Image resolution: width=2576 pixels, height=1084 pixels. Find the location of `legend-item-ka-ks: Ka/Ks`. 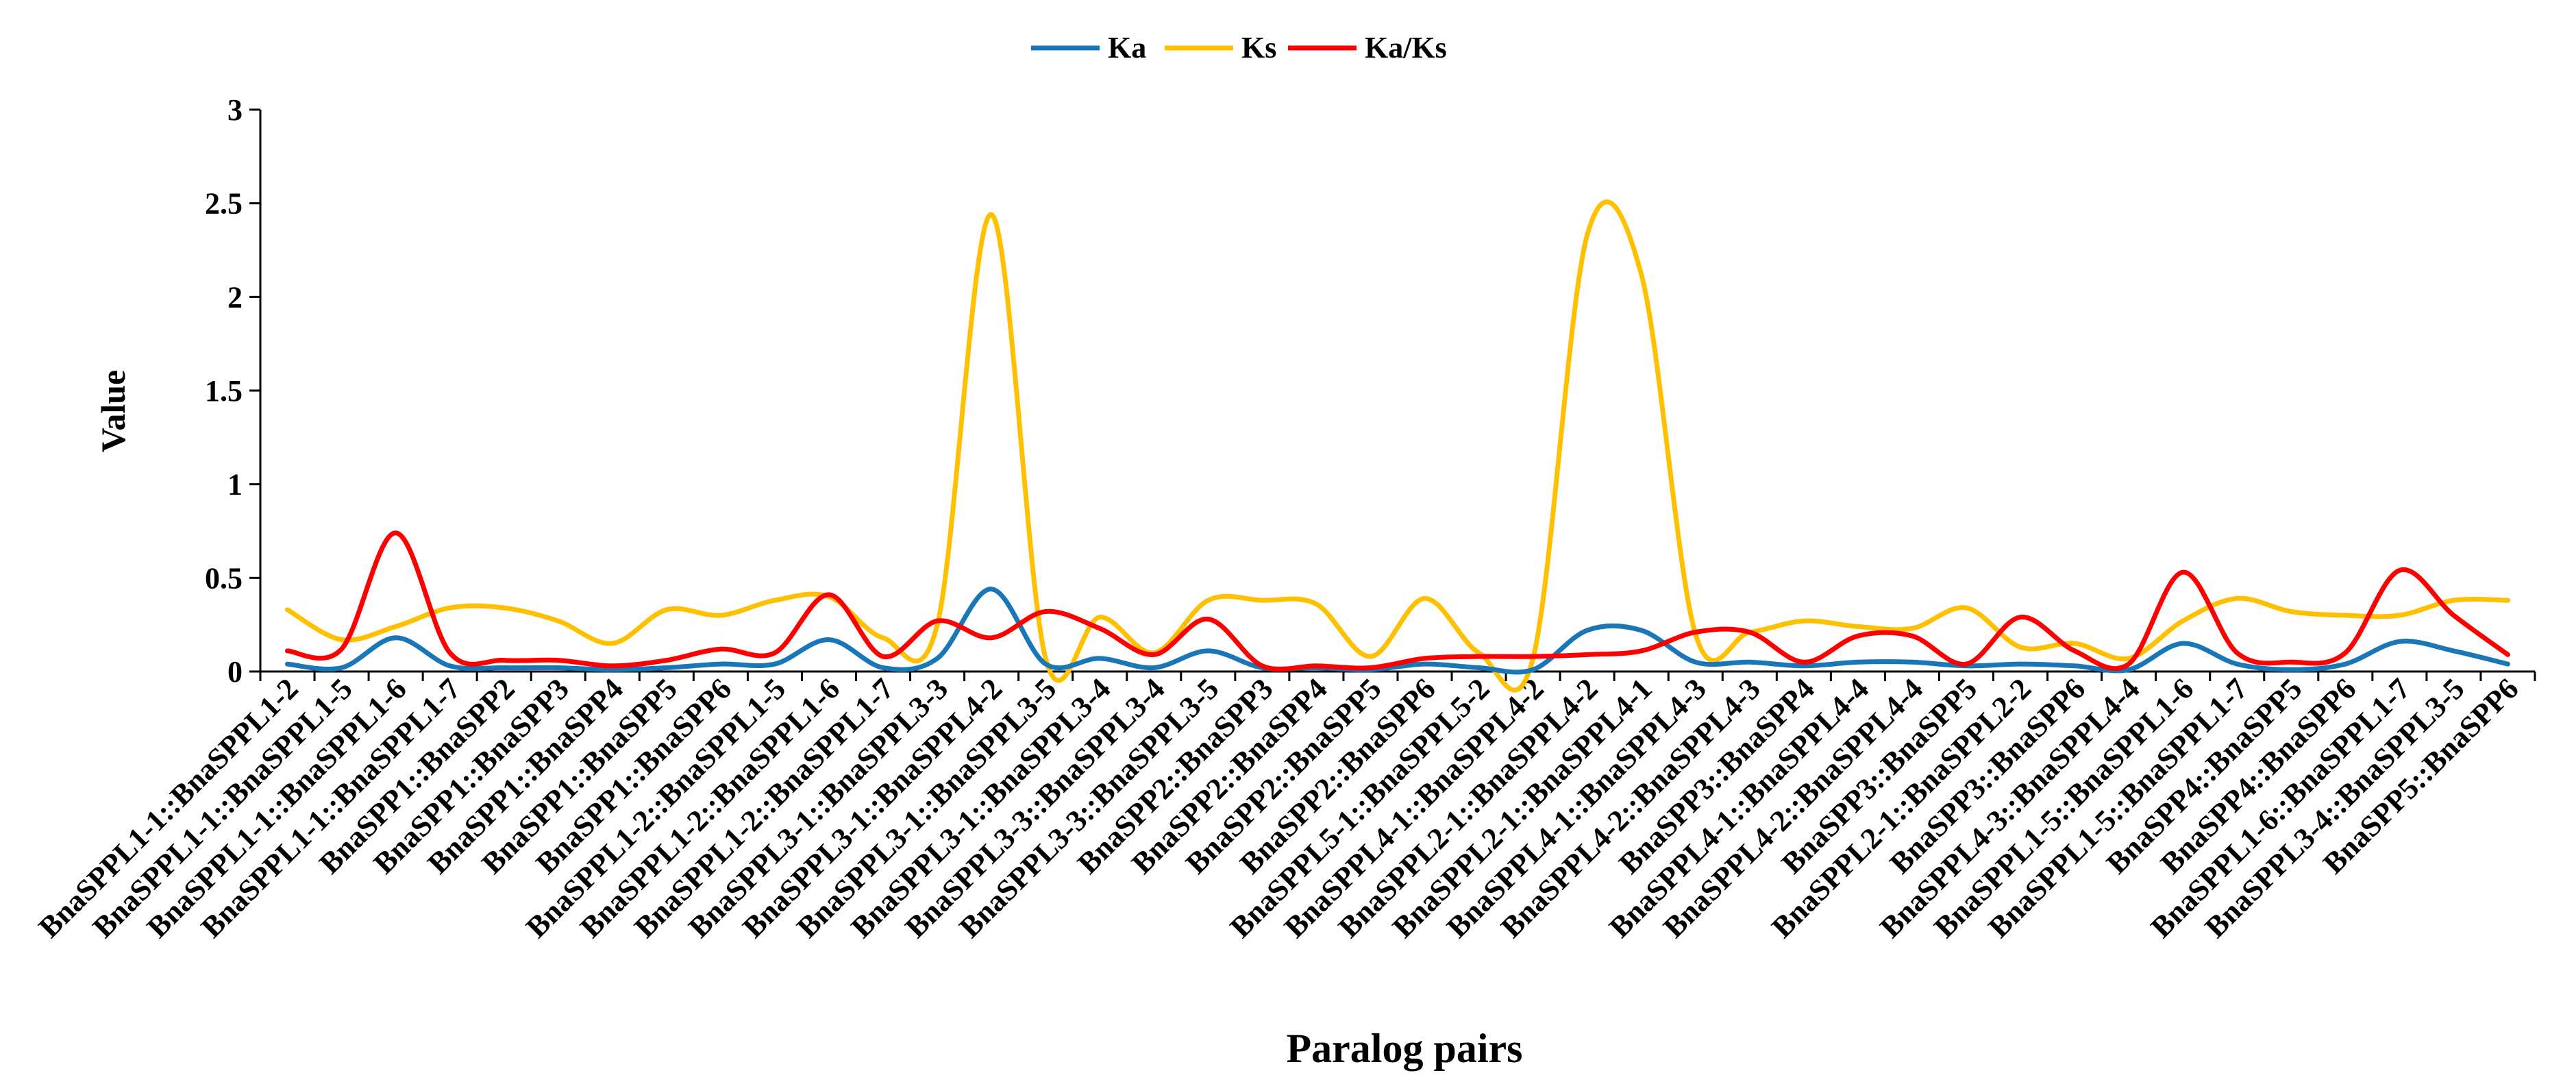

legend-item-ka-ks: Ka/Ks is located at coordinates (1367, 47).